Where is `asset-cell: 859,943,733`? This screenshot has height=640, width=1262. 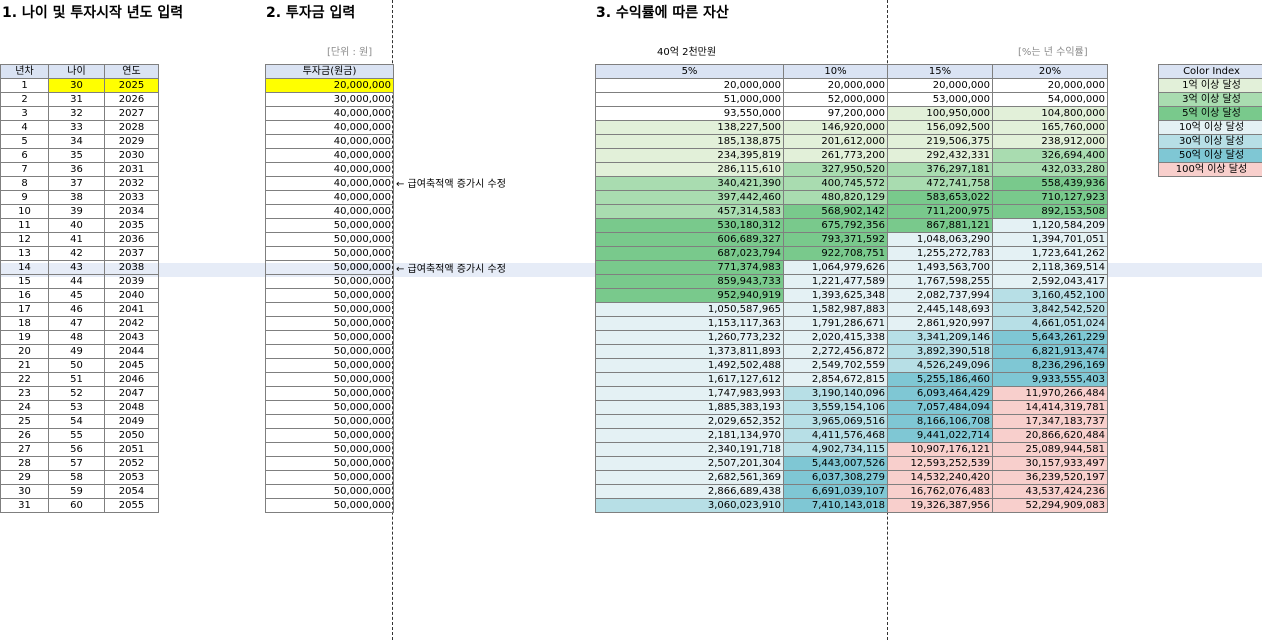 asset-cell: 859,943,733 is located at coordinates (689, 281).